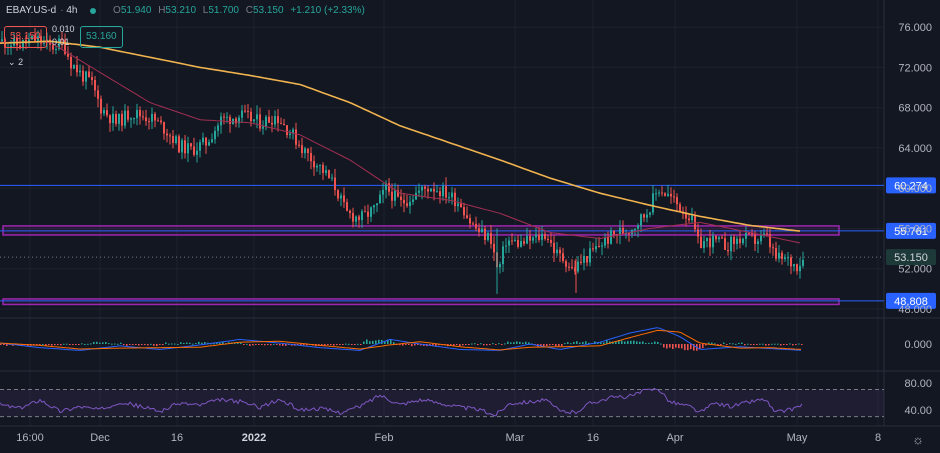 Image resolution: width=940 pixels, height=453 pixels. What do you see at coordinates (223, 10) in the screenshot?
I see `low-value: 51.700` at bounding box center [223, 10].